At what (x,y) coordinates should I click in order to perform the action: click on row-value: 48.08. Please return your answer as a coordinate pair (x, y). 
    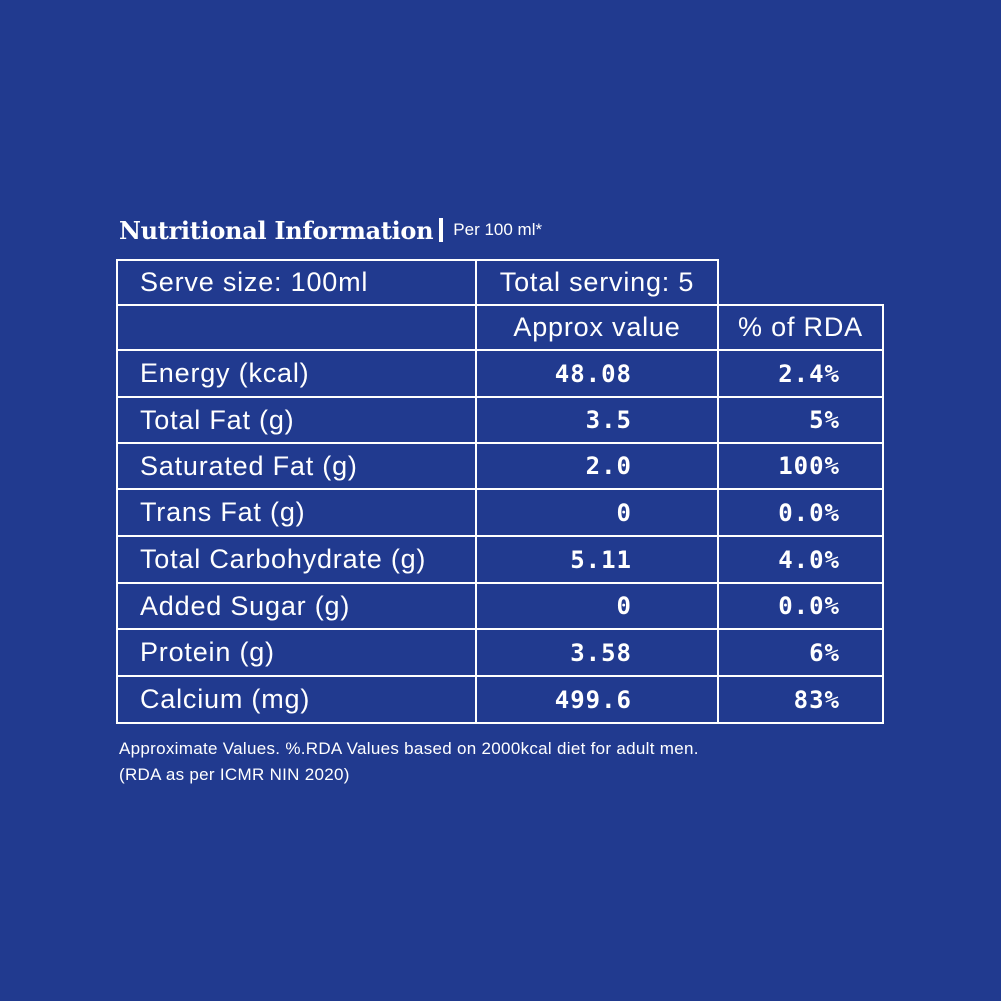
    Looking at the image, I should click on (597, 373).